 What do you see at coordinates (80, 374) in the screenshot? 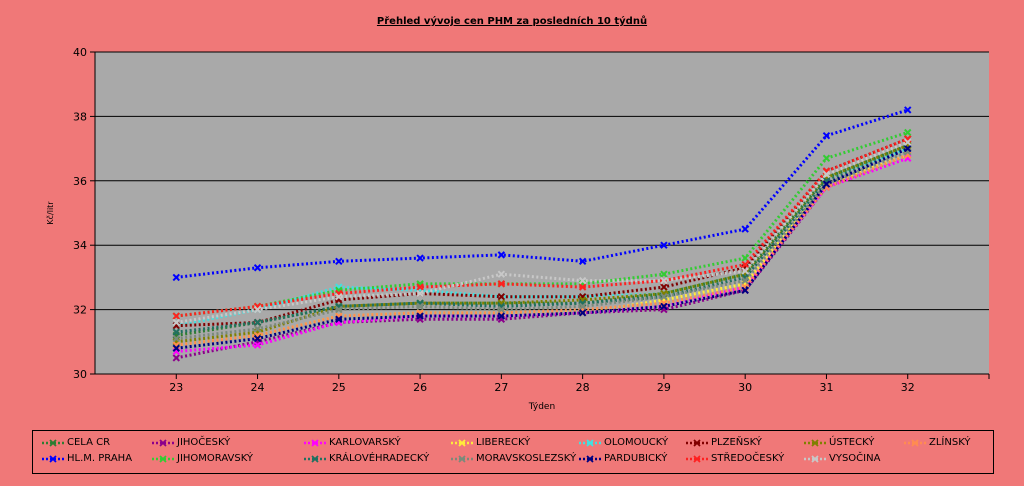
I see `y-tick-label: 30` at bounding box center [80, 374].